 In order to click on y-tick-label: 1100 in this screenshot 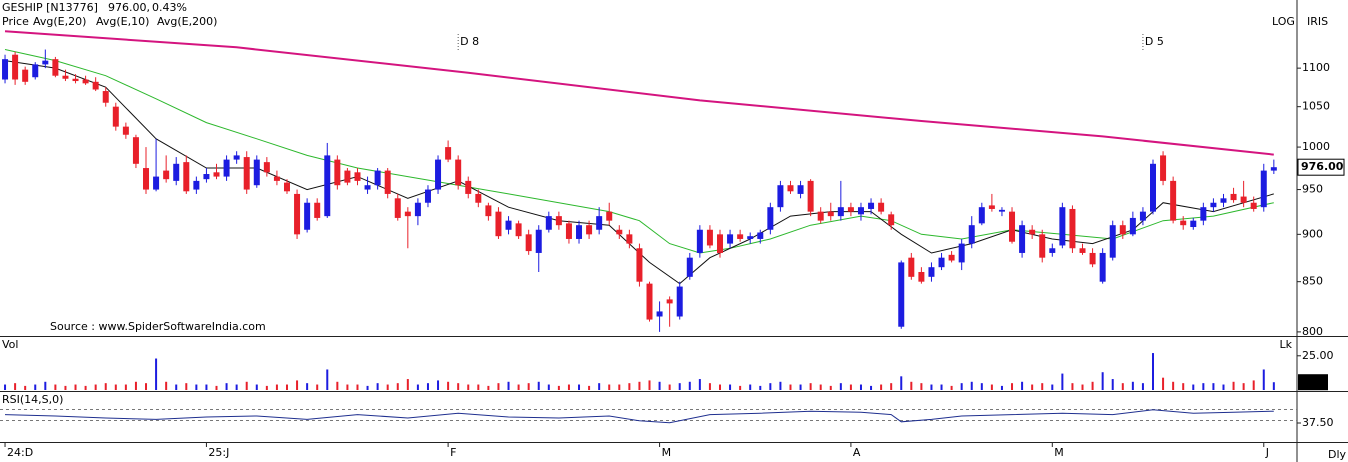, I will do `click(1316, 67)`.